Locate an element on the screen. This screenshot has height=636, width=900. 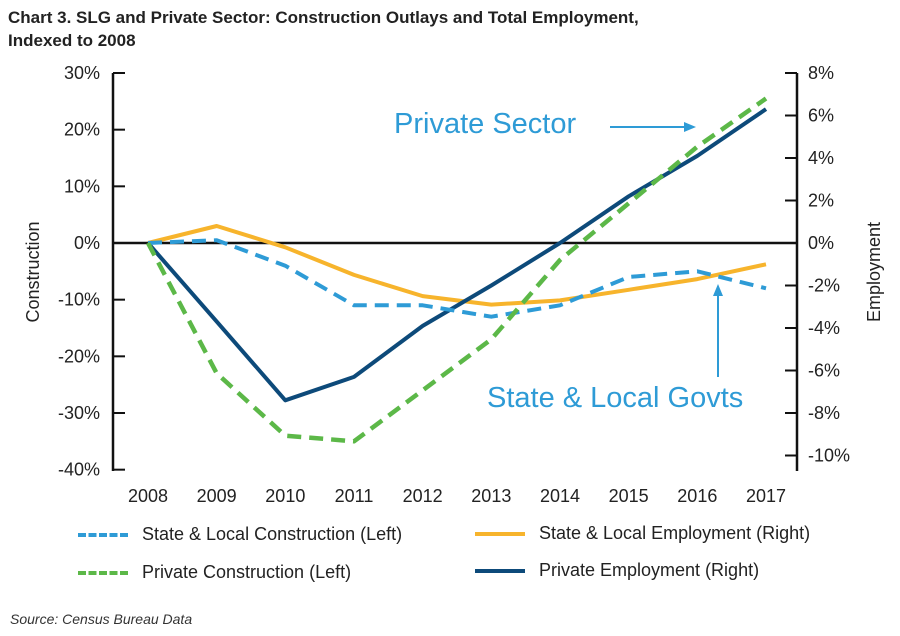
left-axis-tick-label: -40% is located at coordinates (79, 470).